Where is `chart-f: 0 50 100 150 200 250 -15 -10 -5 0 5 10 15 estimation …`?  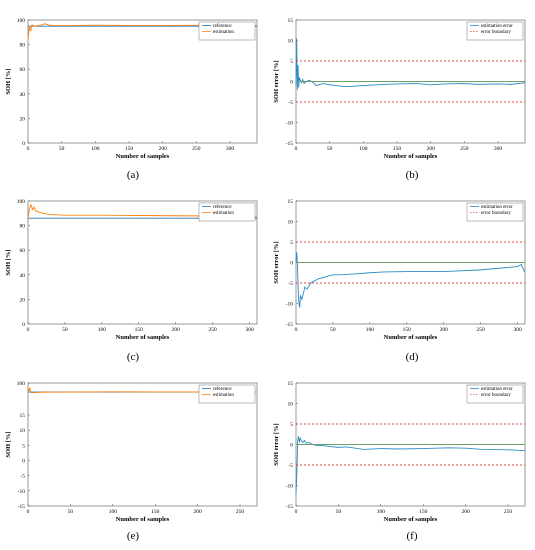
chart-f: 0 50 100 150 200 250 -15 -10 -5 0 5 10 15 estimation … is located at coordinates (399, 461).